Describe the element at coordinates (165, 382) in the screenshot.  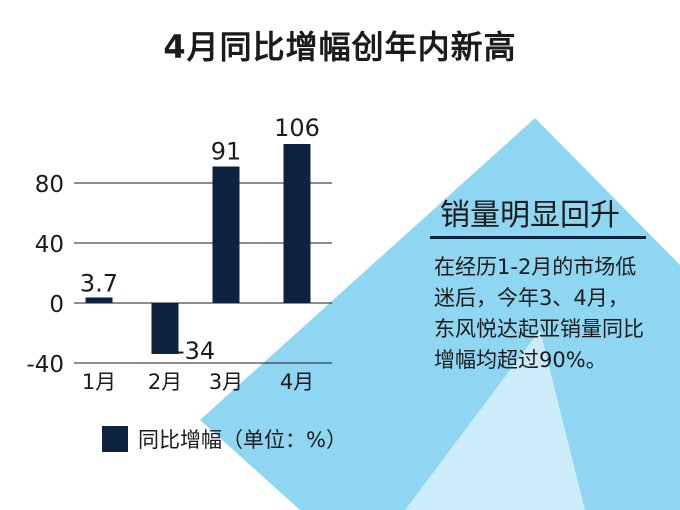
I see `x-tick-label: 2月` at that location.